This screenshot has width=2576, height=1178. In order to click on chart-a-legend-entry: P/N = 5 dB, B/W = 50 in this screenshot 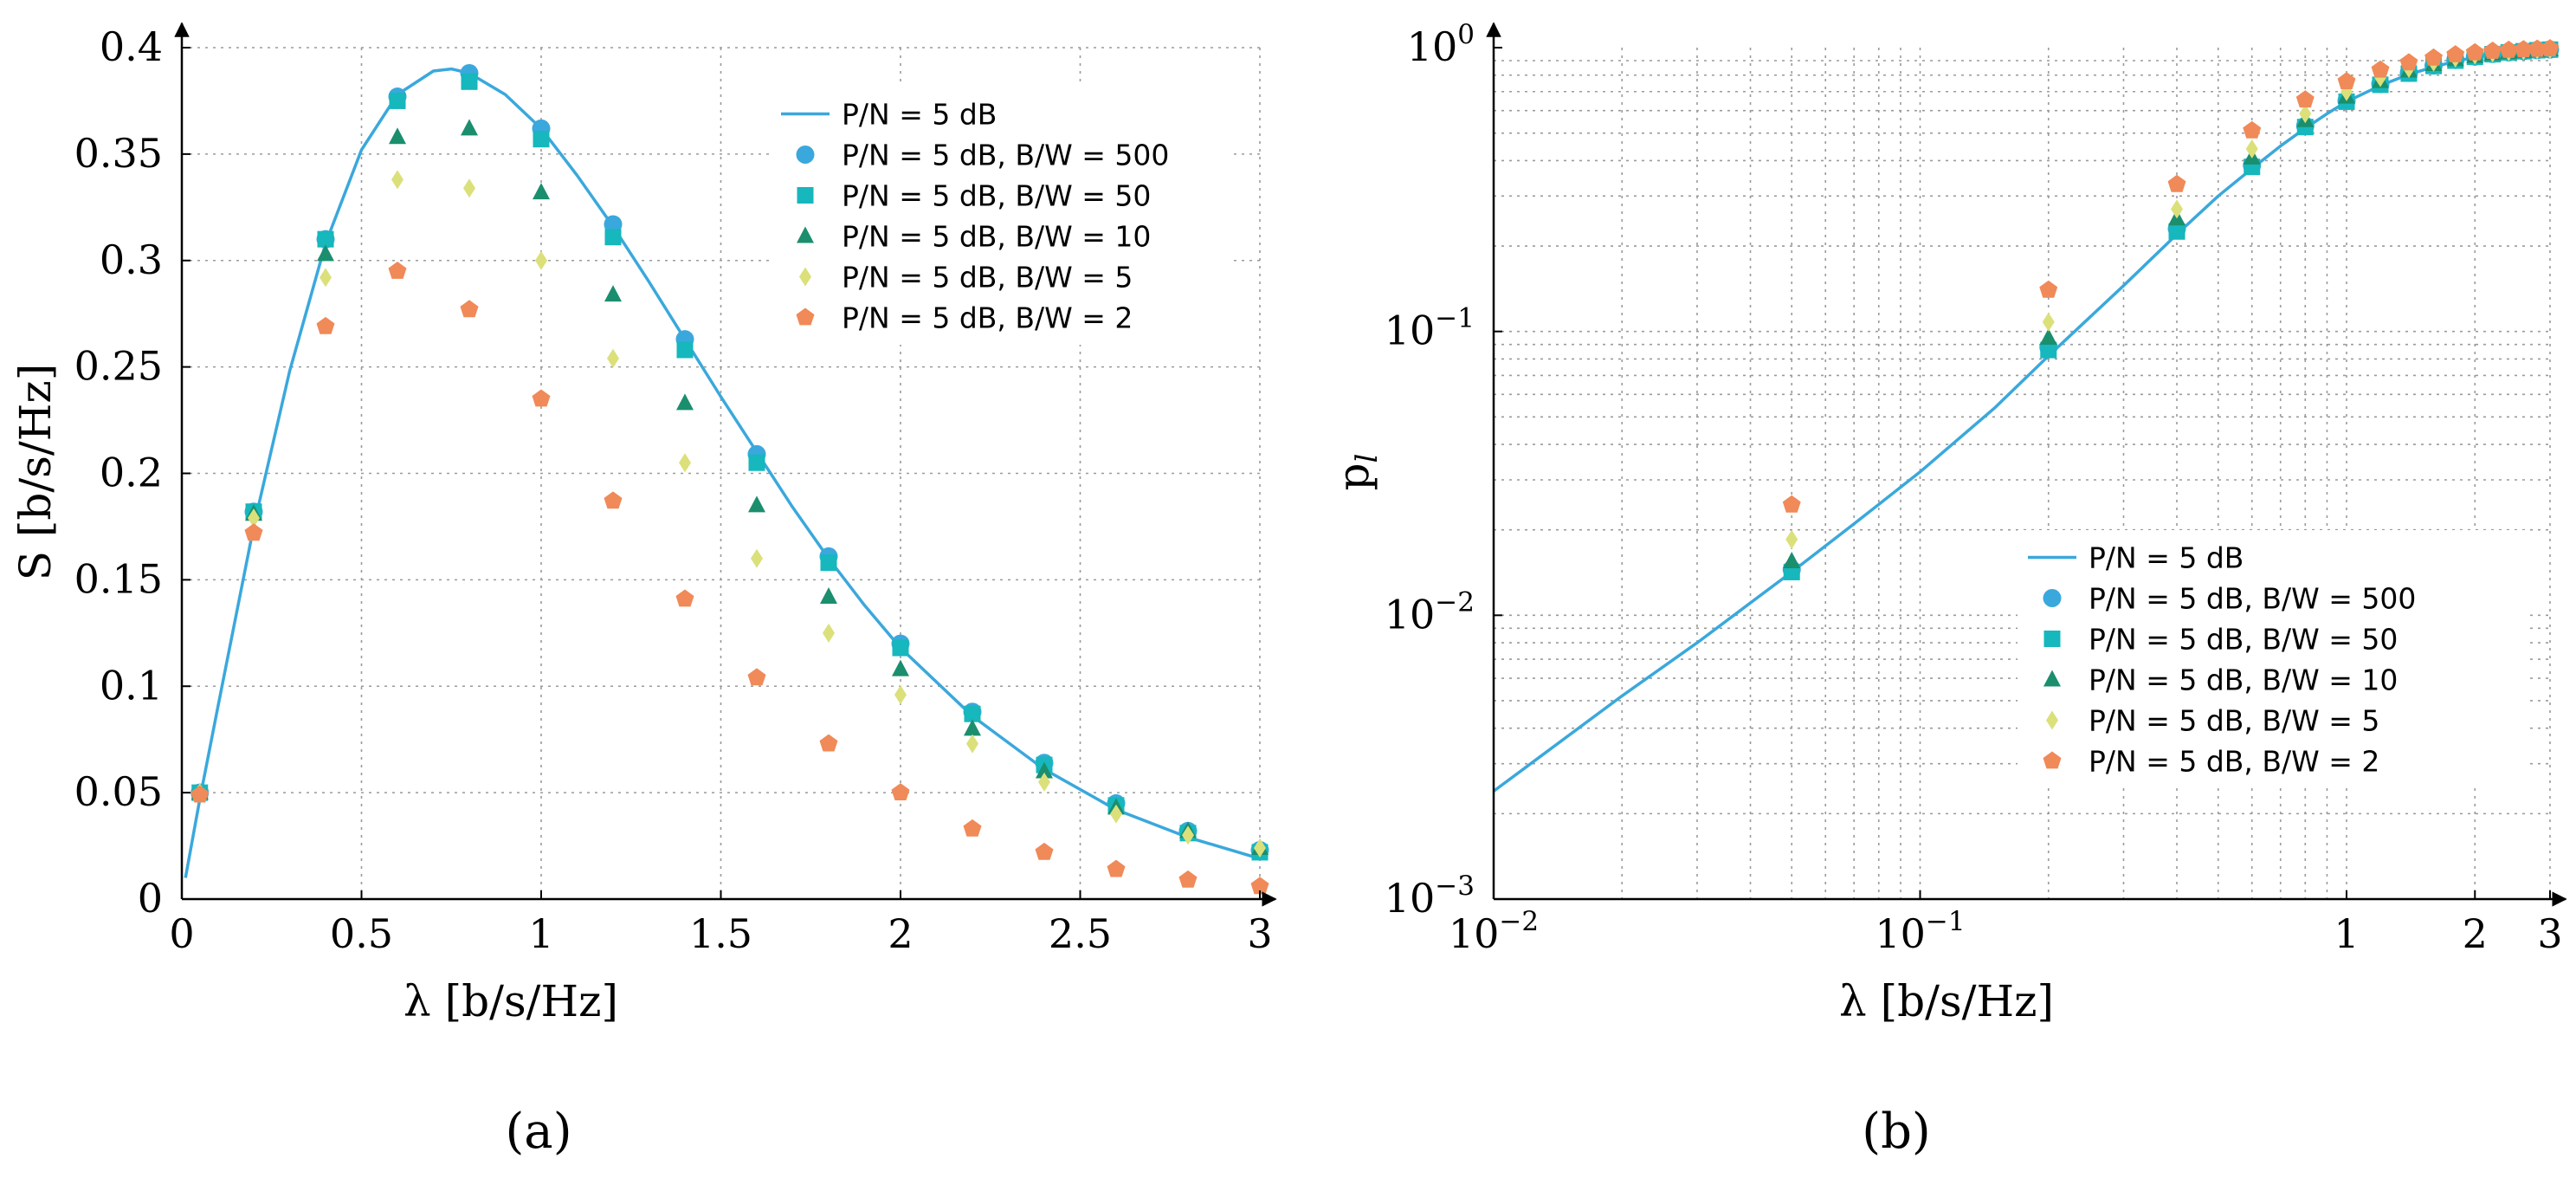, I will do `click(996, 196)`.